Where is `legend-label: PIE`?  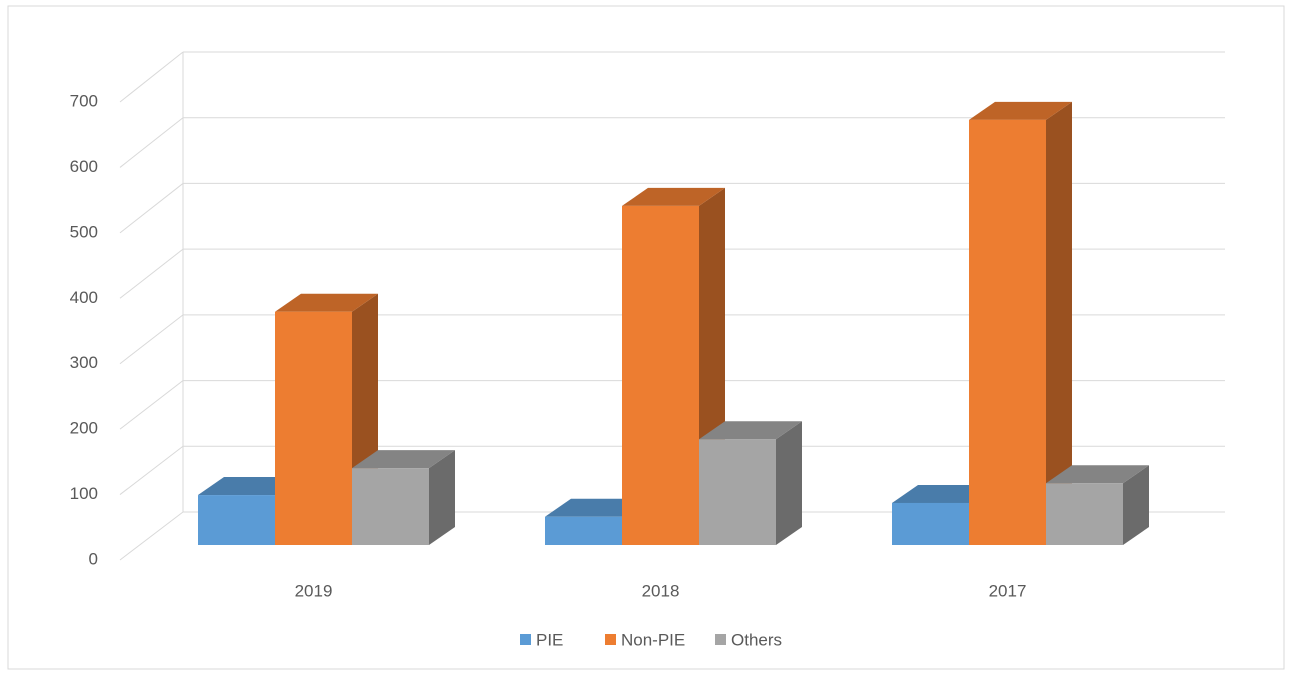 legend-label: PIE is located at coordinates (549, 639).